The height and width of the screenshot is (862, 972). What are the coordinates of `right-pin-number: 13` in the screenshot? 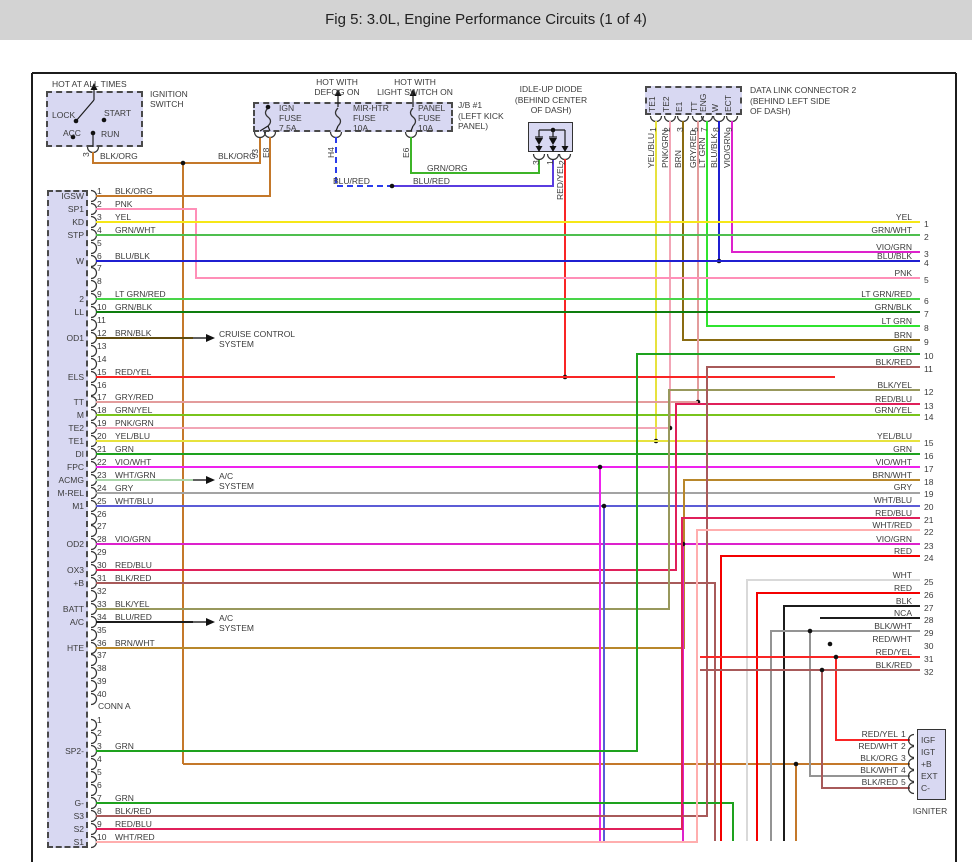 It's located at (929, 406).